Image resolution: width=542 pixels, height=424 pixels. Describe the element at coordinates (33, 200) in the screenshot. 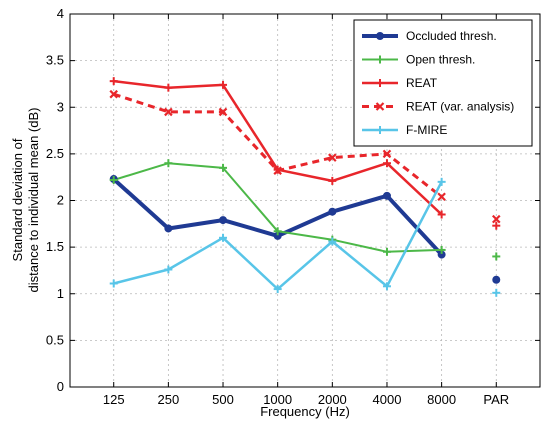

I see `y-axis-title-line2: distance to individual mean (dB)` at that location.